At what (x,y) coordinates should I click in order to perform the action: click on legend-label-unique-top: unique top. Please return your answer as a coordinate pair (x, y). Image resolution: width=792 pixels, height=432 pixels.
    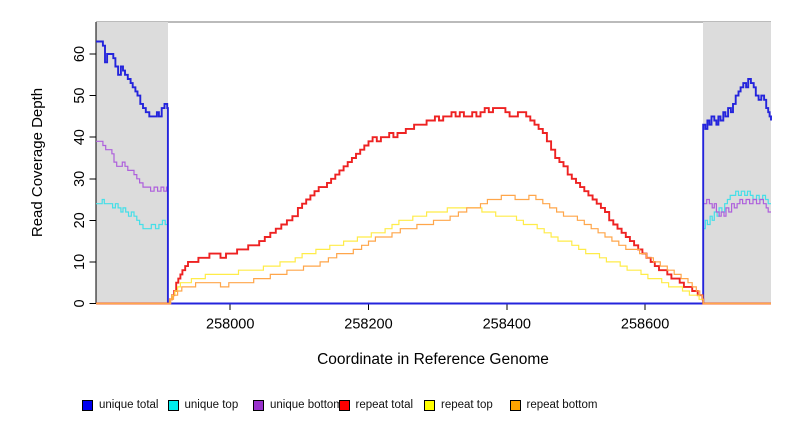
    Looking at the image, I should click on (211, 405).